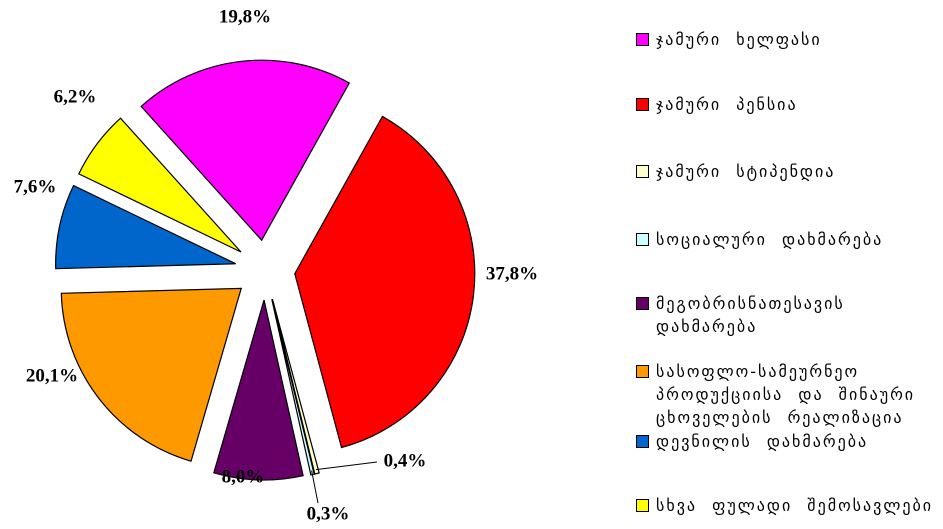 The image size is (943, 529). Describe the element at coordinates (512, 273) in the screenshot. I see `data-label: 37,8%` at that location.